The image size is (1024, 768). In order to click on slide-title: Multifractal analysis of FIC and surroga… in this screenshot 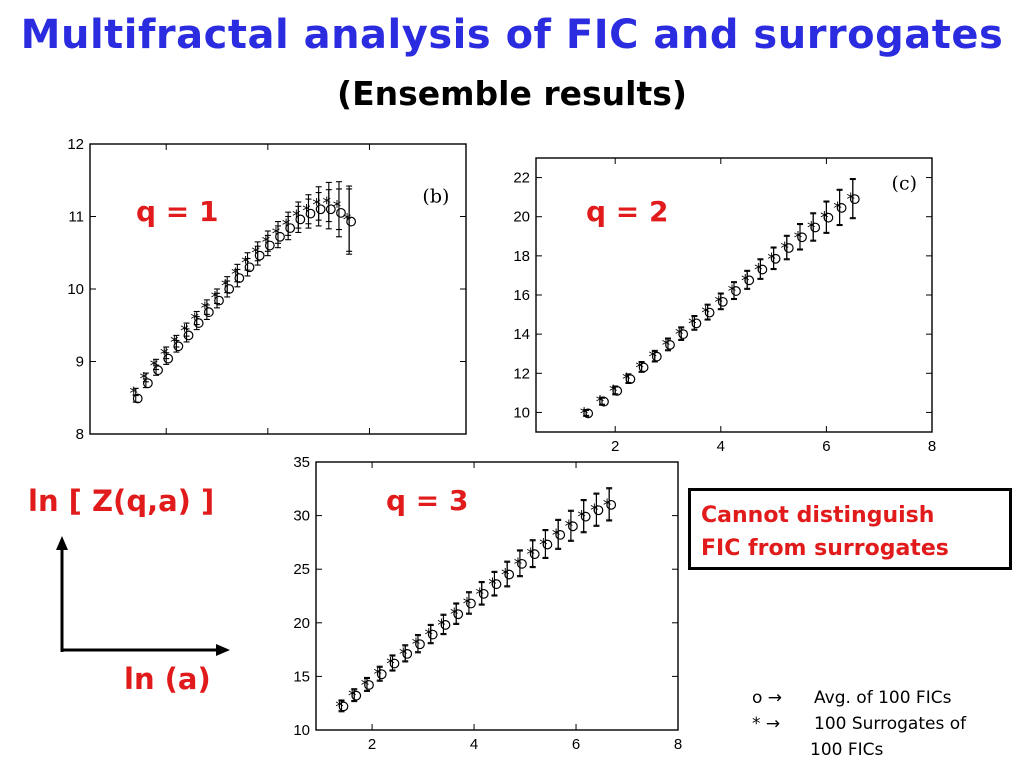, I will do `click(512, 35)`.